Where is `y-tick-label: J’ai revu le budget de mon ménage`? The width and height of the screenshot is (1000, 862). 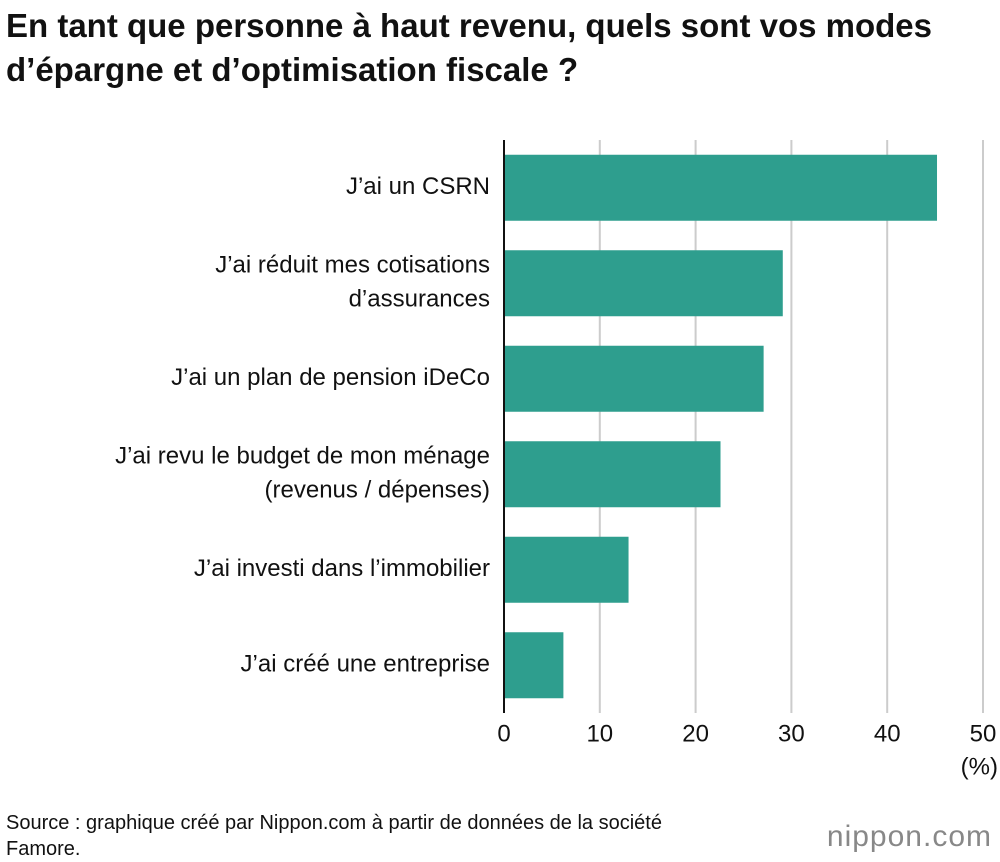 y-tick-label: J’ai revu le budget de mon ménage is located at coordinates (302, 456).